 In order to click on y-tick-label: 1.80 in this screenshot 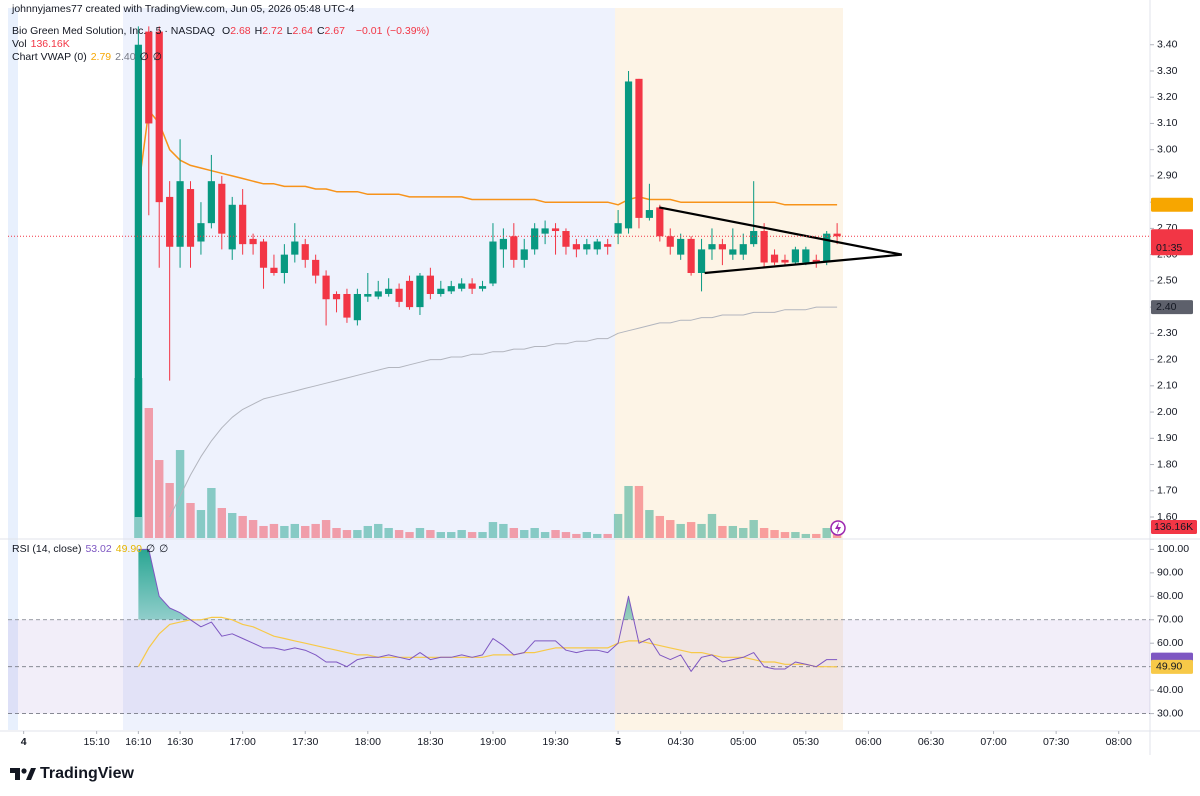, I will do `click(1167, 464)`.